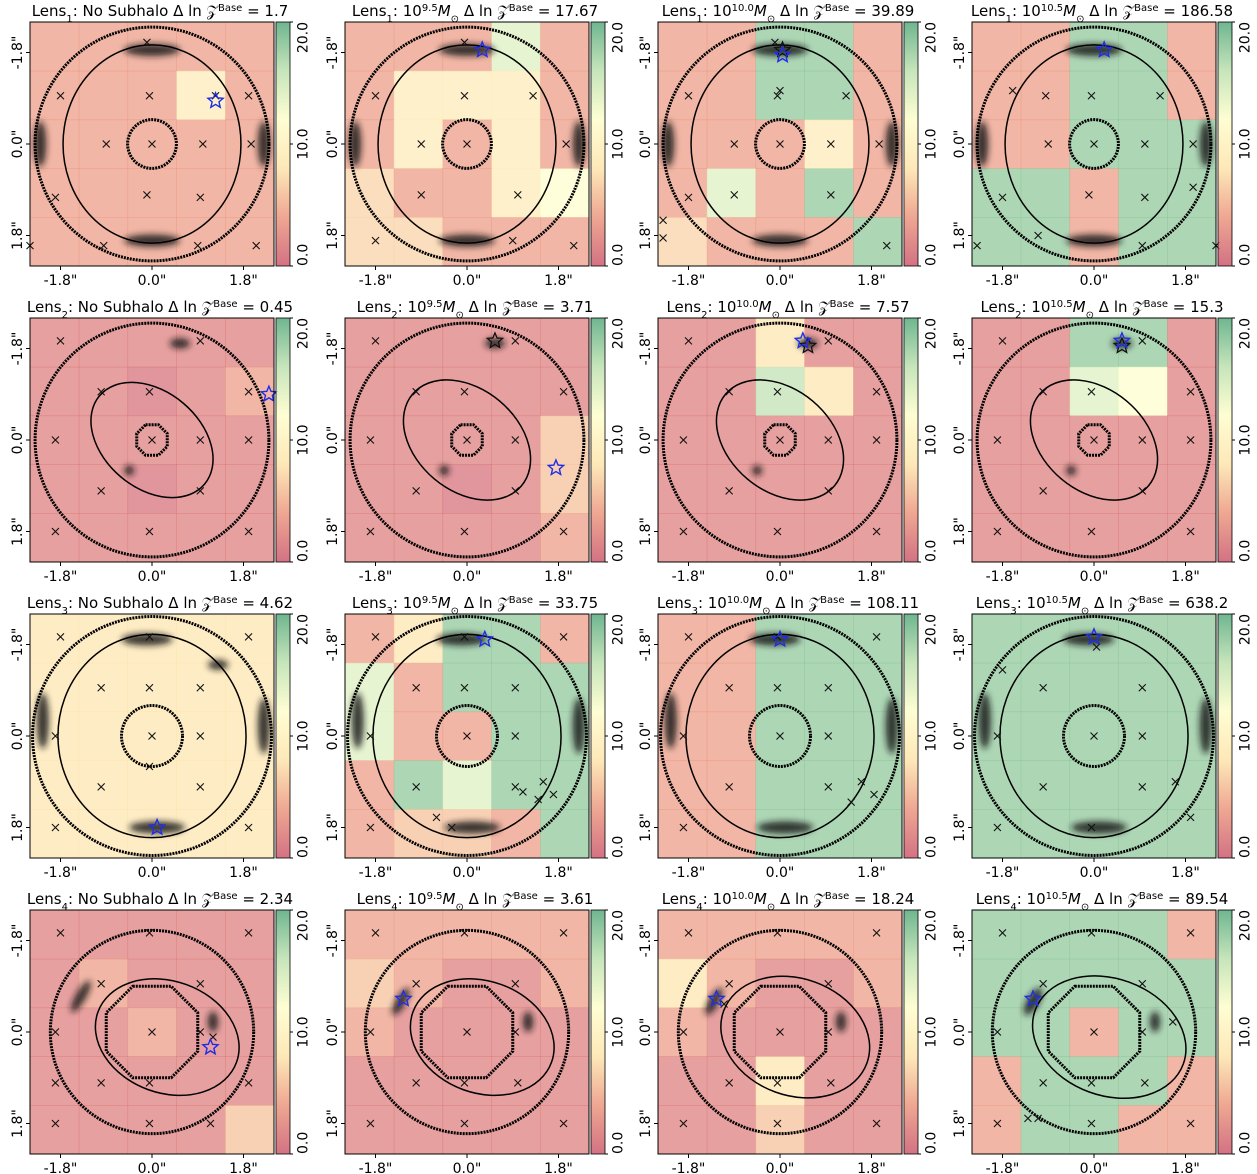 This screenshot has width=1257, height=1174. What do you see at coordinates (1094, 440) in the screenshot?
I see `critical-curve` at bounding box center [1094, 440].